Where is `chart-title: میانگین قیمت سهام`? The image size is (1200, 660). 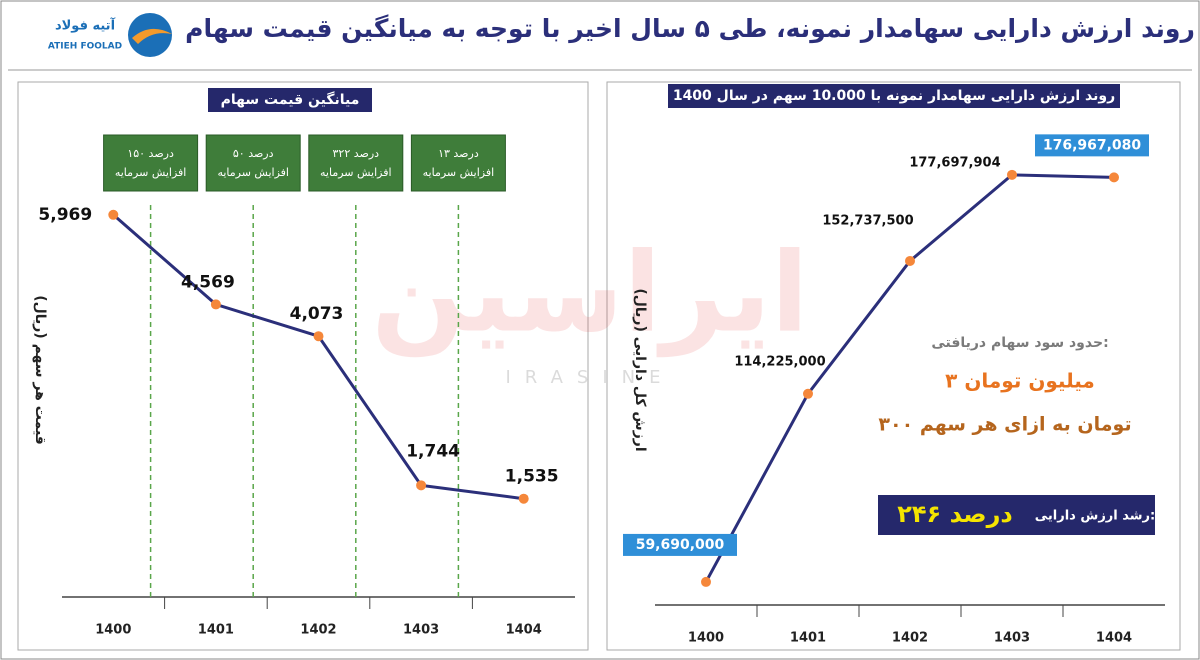
chart-title: میانگین قیمت سهام is located at coordinates (290, 99).